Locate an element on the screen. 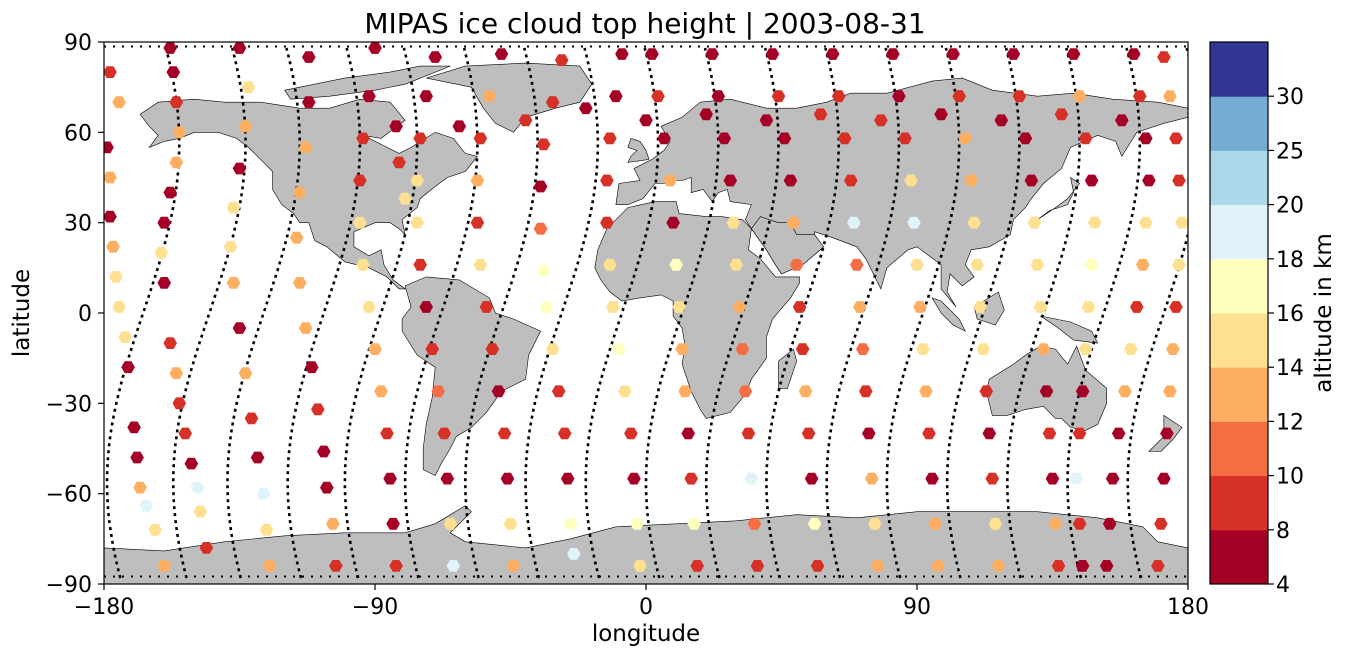  x-tick-label: −180 is located at coordinates (104, 607).